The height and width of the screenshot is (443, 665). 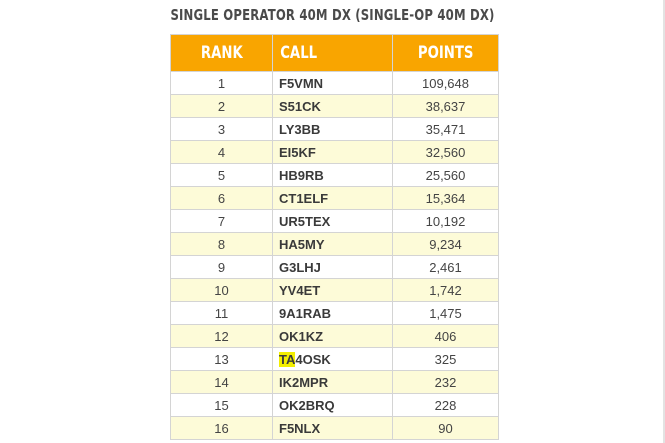 I want to click on table-row: 1 F5VMN 109,648, so click(x=334, y=83).